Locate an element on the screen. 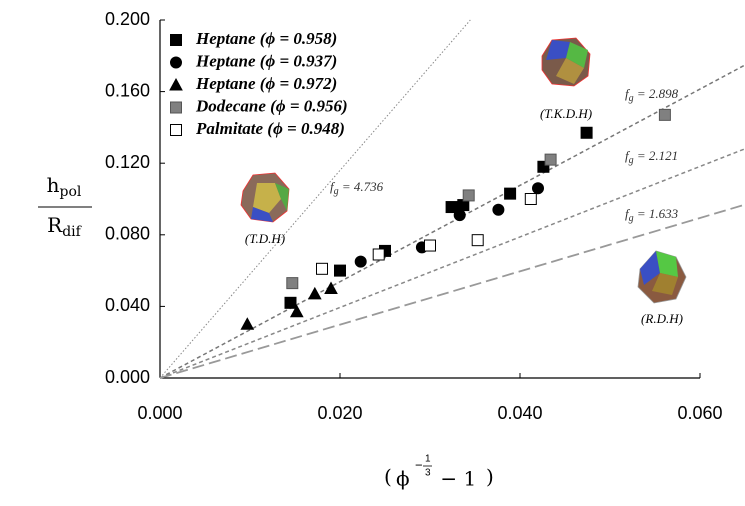 The image size is (745, 506). reference-label: fg = 2.121 is located at coordinates (651, 157).